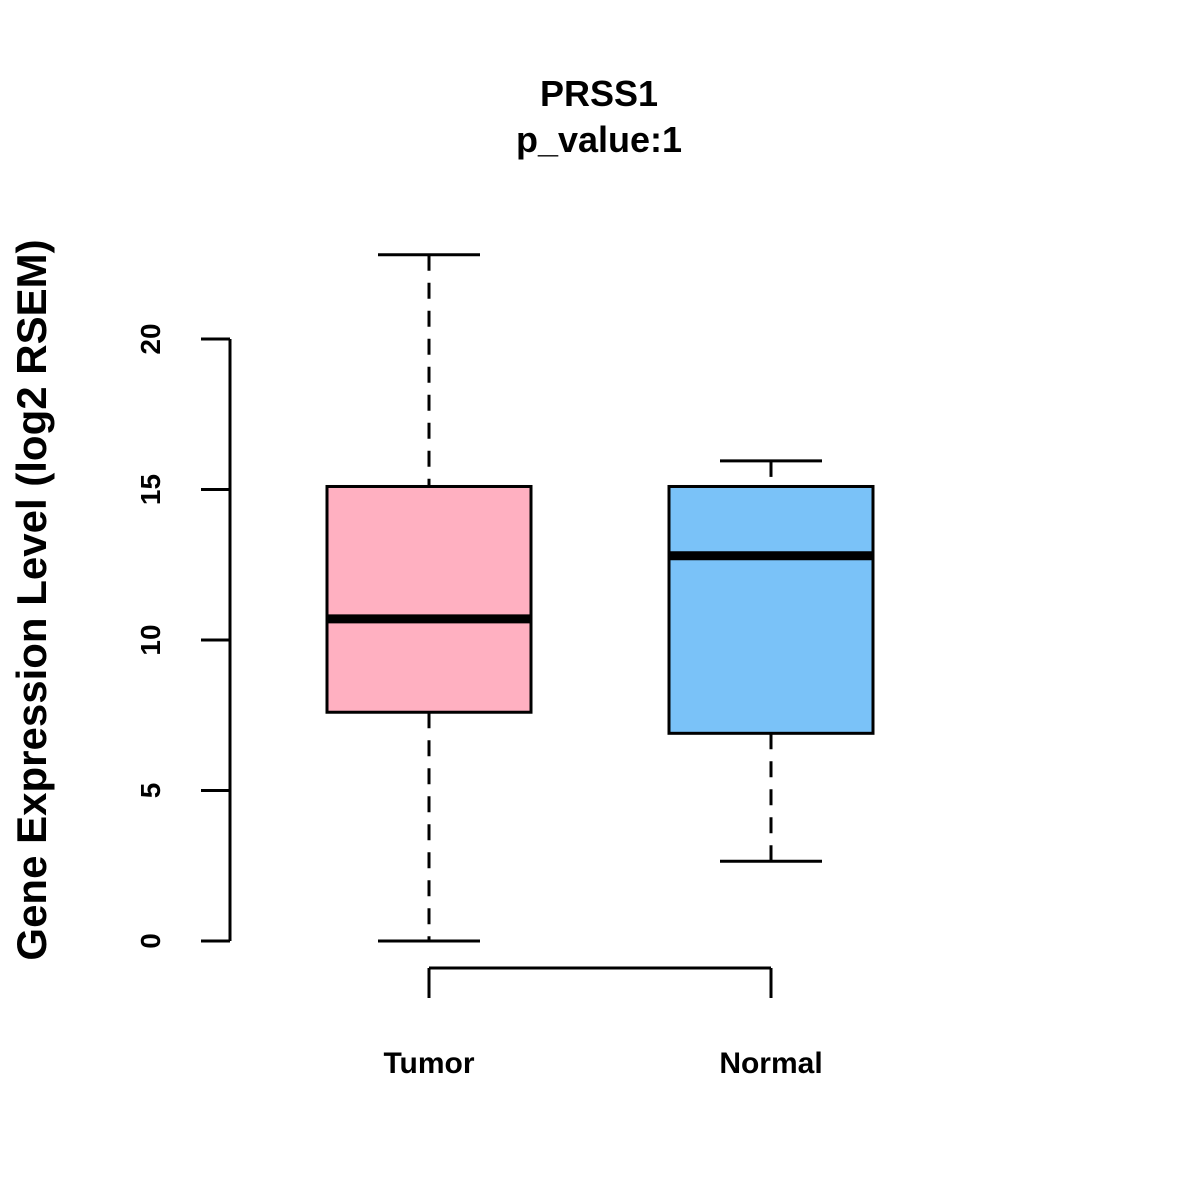 This screenshot has width=1200, height=1200. What do you see at coordinates (602, 1063) in the screenshot?
I see `category-labels: Tumor Normal` at bounding box center [602, 1063].